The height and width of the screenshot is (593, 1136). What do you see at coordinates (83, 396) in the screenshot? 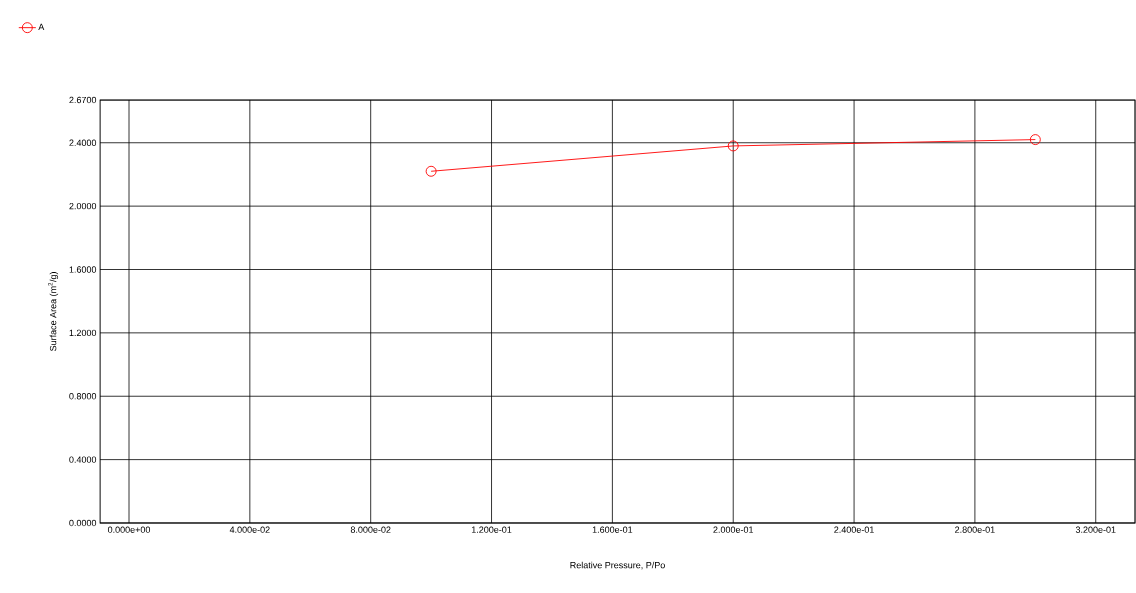
I see `y-tick-label: 0.8000` at bounding box center [83, 396].